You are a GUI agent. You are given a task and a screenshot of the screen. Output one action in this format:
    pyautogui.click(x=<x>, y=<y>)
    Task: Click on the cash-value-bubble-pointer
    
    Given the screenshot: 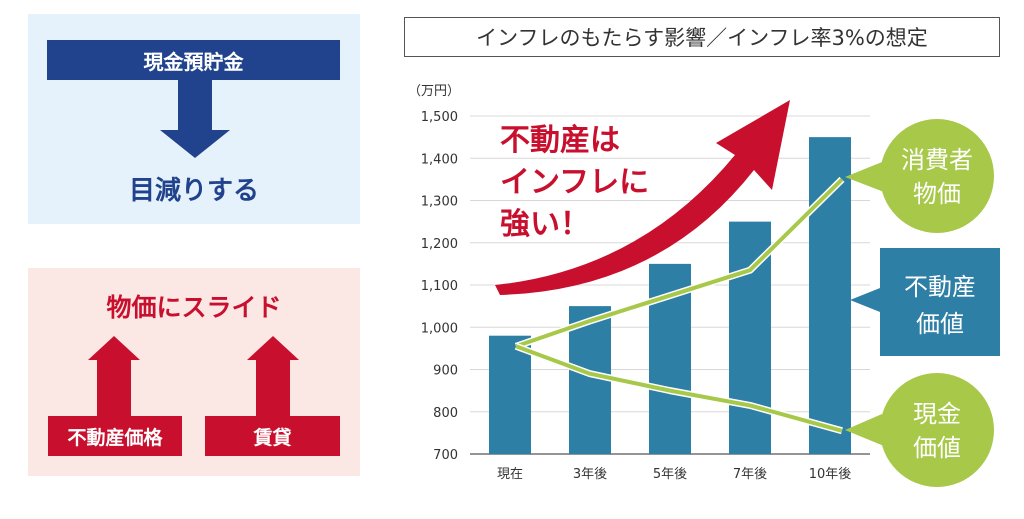 What is the action you would take?
    pyautogui.click(x=864, y=430)
    